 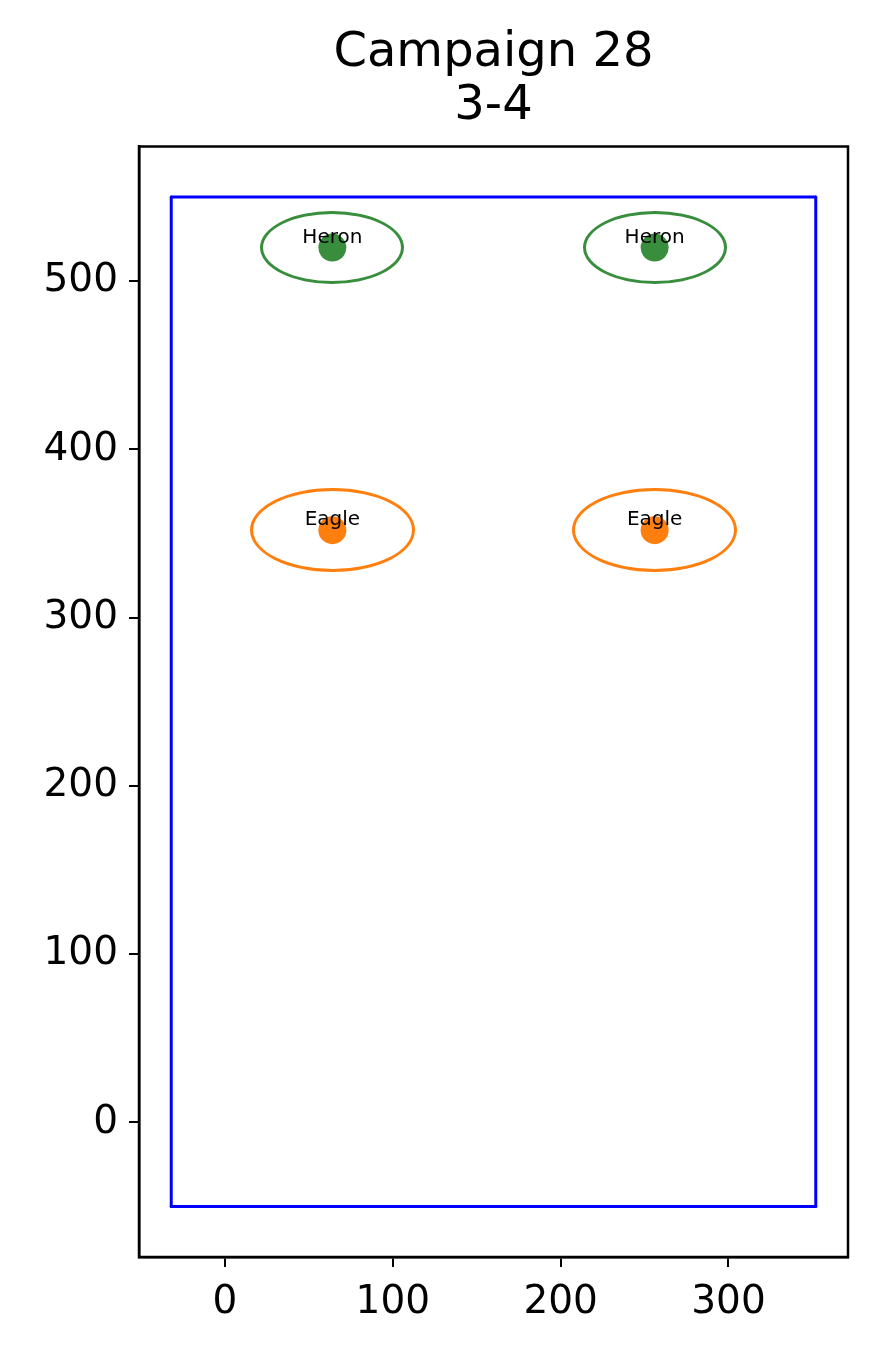 What do you see at coordinates (80, 446) in the screenshot?
I see `y-tick-label: 400` at bounding box center [80, 446].